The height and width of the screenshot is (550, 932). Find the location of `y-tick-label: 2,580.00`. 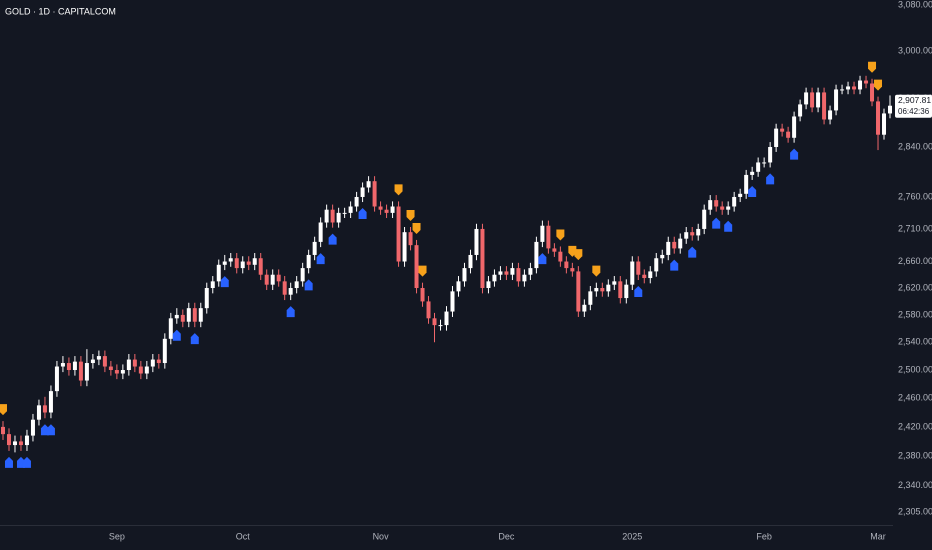

y-tick-label: 2,580.00 is located at coordinates (915, 314).